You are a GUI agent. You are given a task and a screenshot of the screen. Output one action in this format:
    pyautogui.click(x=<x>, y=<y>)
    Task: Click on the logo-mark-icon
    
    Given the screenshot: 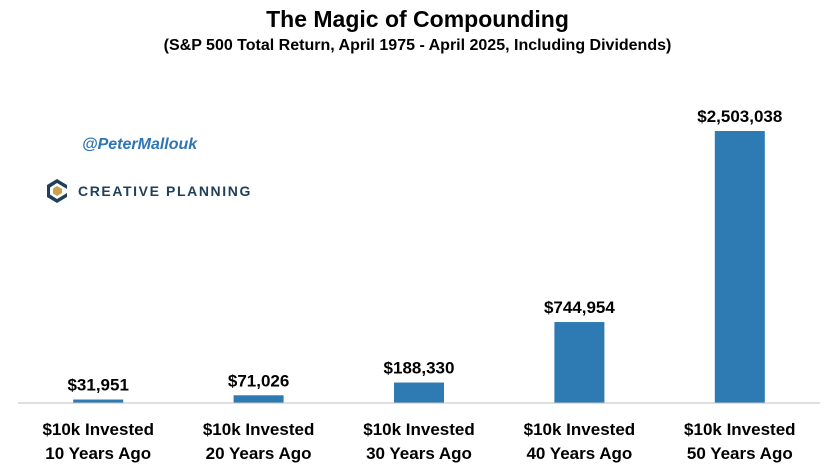 What is the action you would take?
    pyautogui.click(x=57, y=191)
    